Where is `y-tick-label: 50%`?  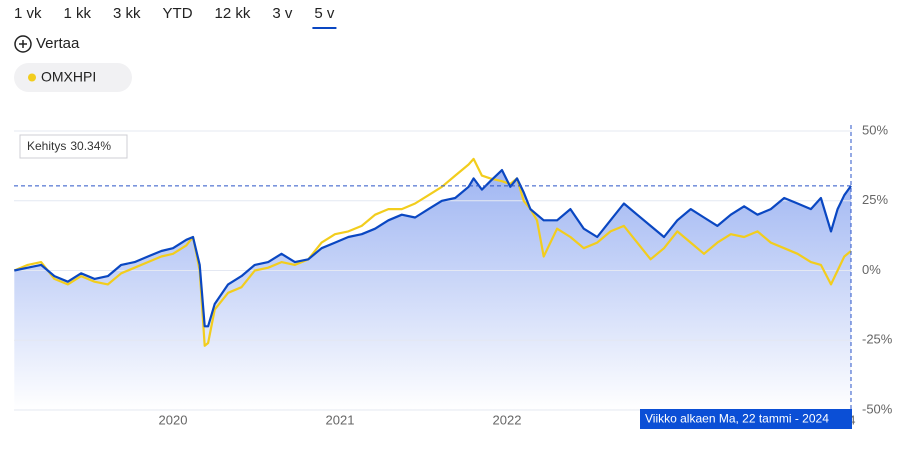 y-tick-label: 50% is located at coordinates (875, 129).